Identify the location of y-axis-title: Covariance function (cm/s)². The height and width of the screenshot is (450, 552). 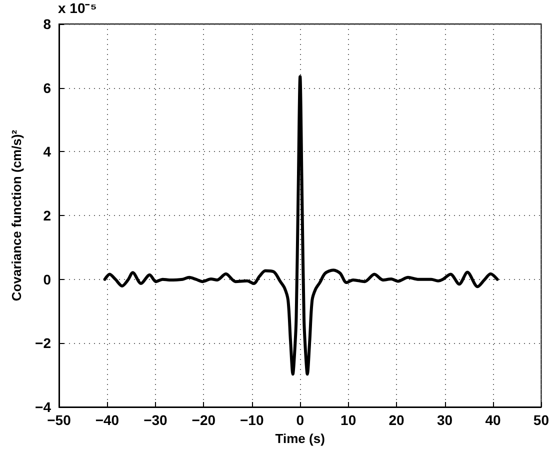
(16, 215).